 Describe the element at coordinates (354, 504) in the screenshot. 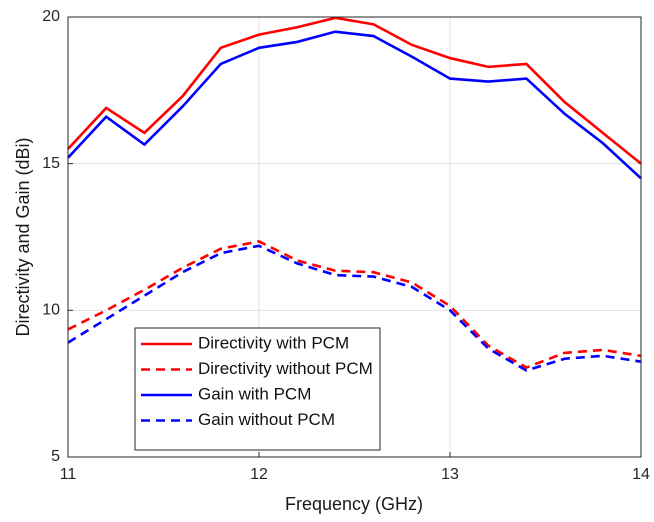

I see `x-axis-title: Frequency (GHz)` at that location.